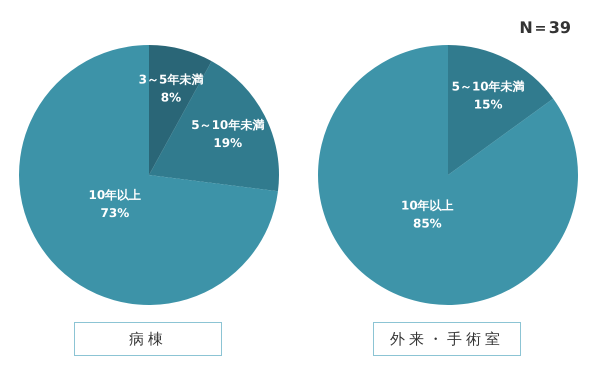 The image size is (597, 378). Describe the element at coordinates (171, 97) in the screenshot. I see `data-label: 8%` at that location.